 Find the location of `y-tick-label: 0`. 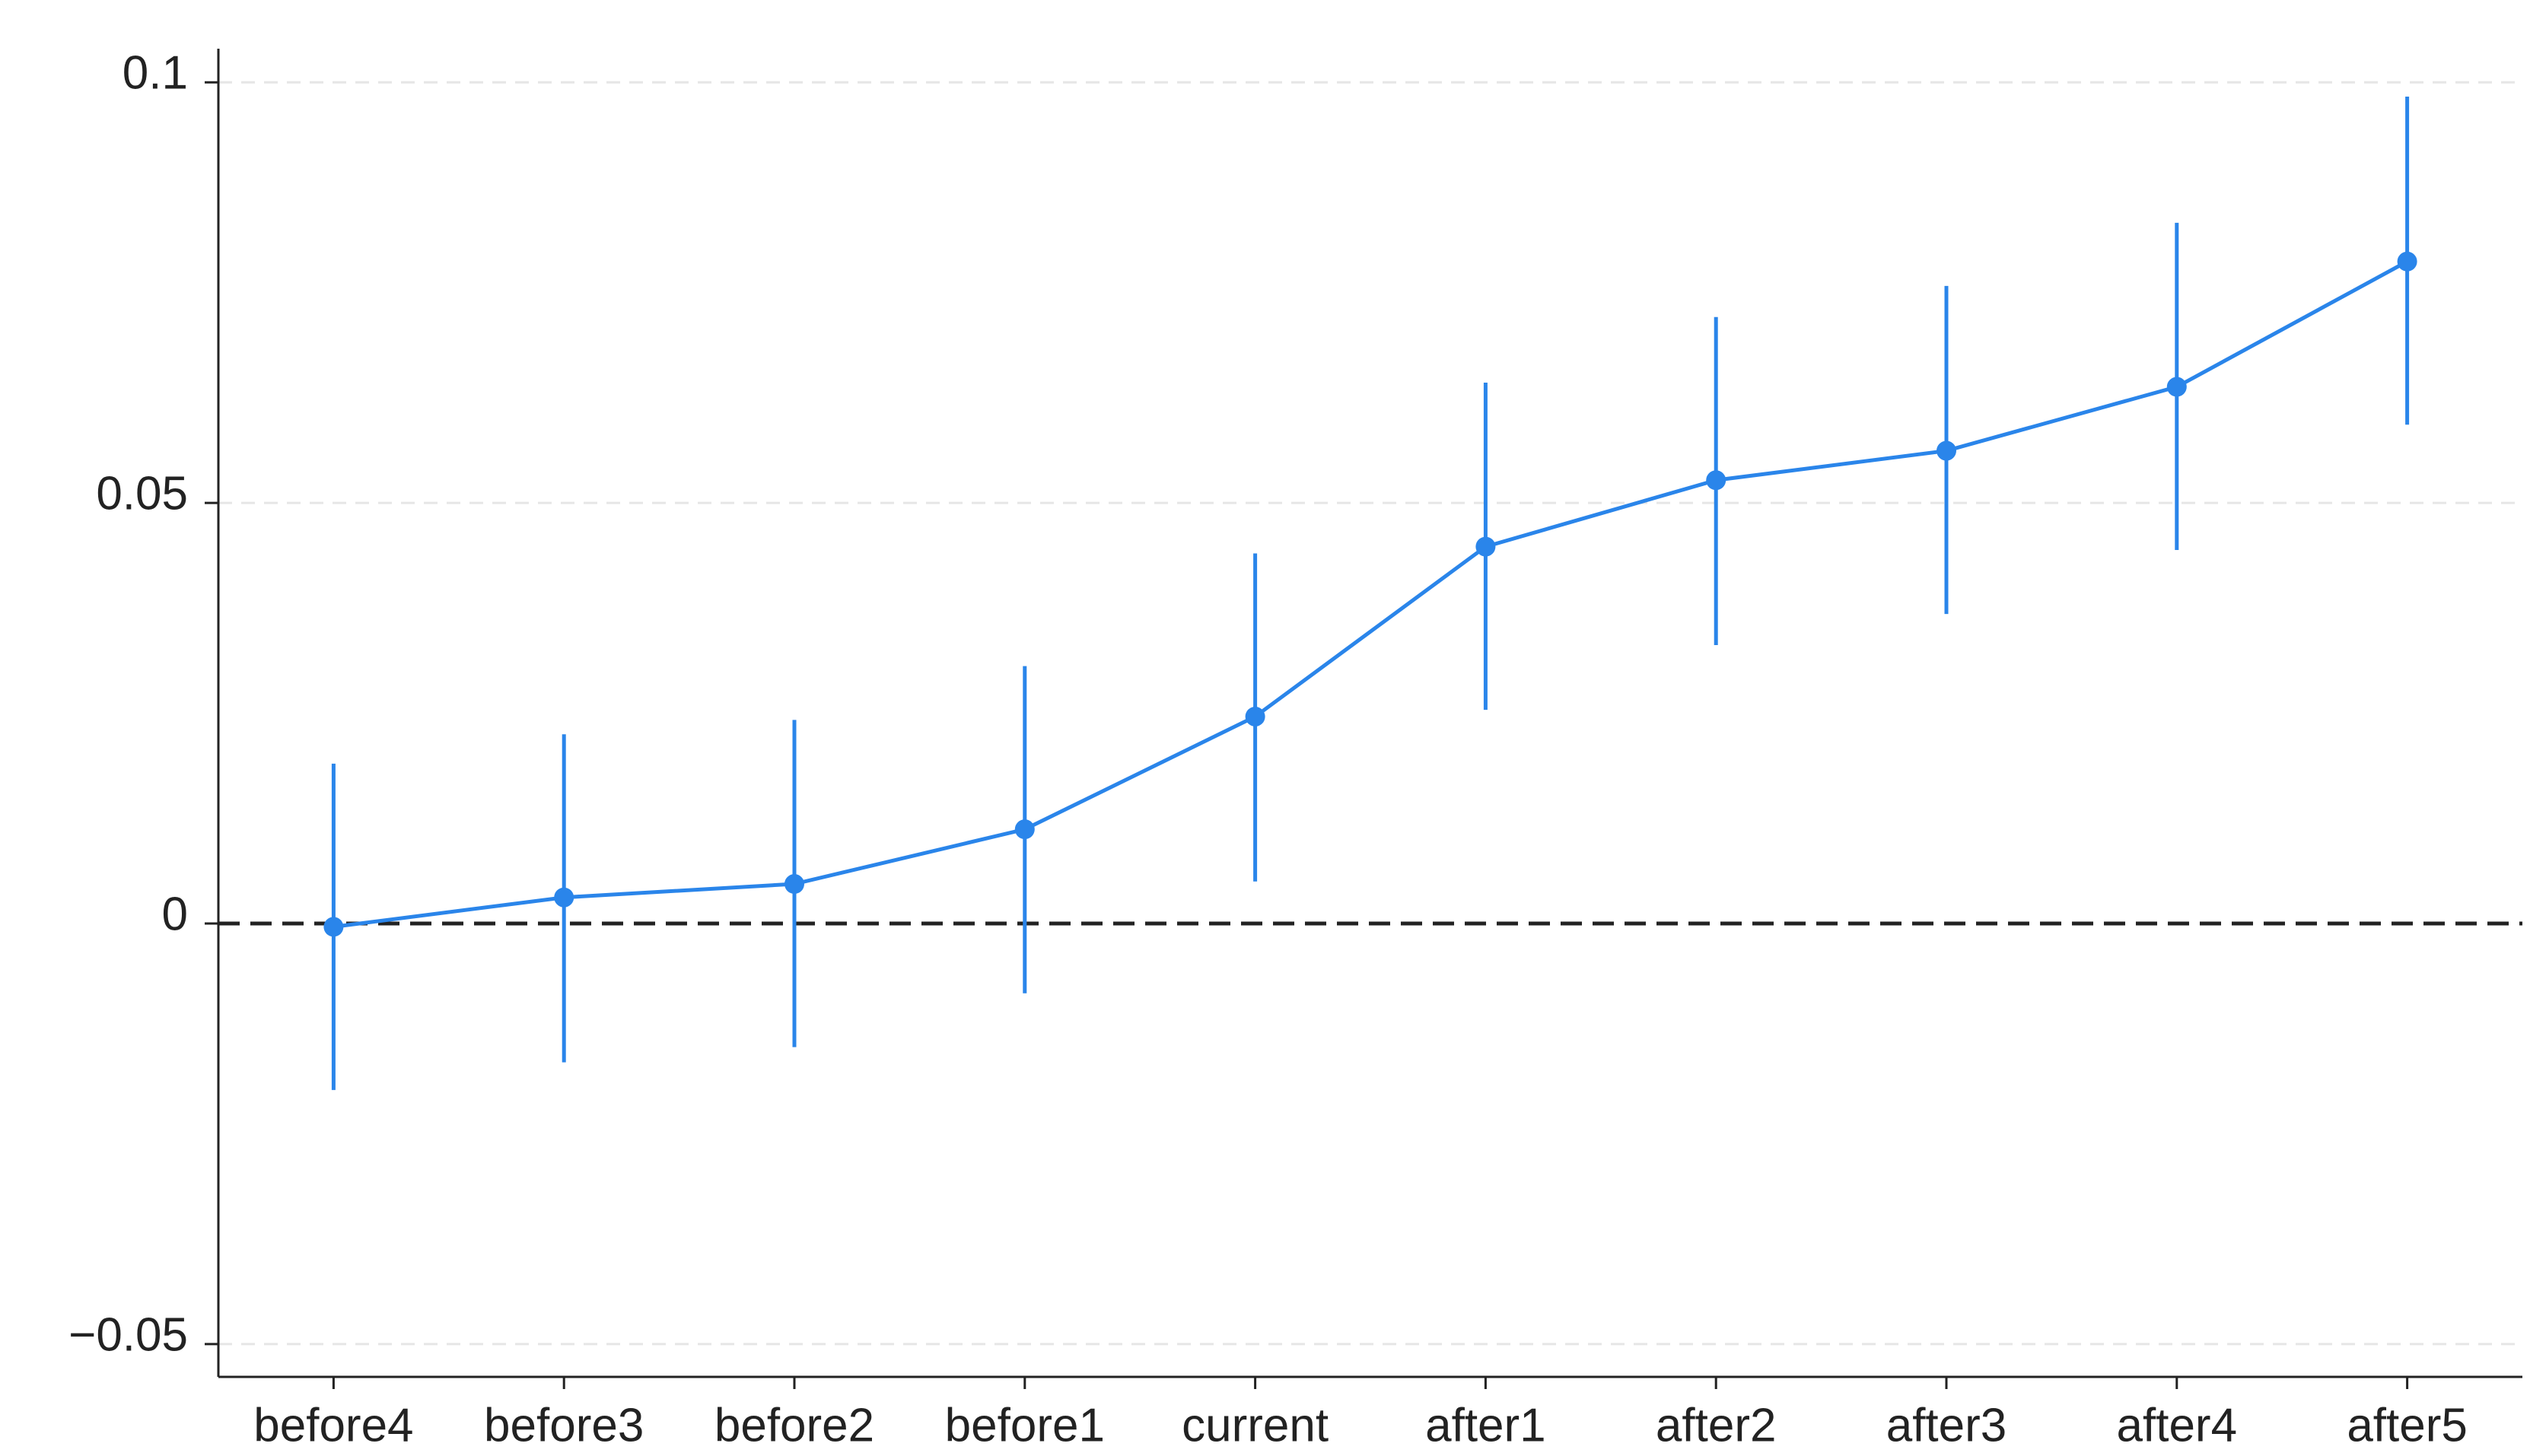

y-tick-label: 0 is located at coordinates (175, 914).